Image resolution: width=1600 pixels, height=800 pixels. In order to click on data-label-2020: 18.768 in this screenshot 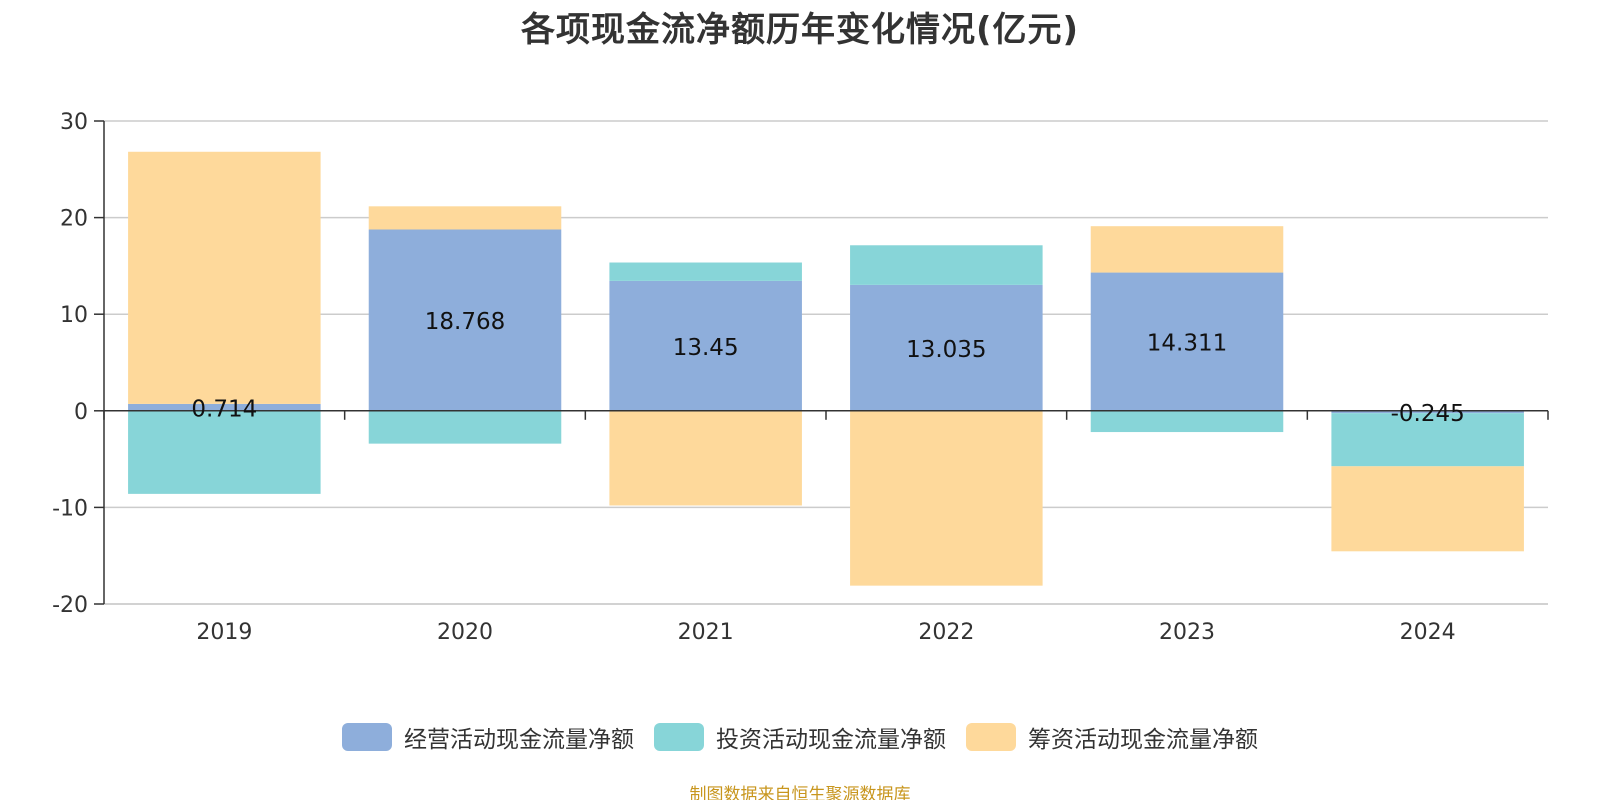, I will do `click(465, 322)`.